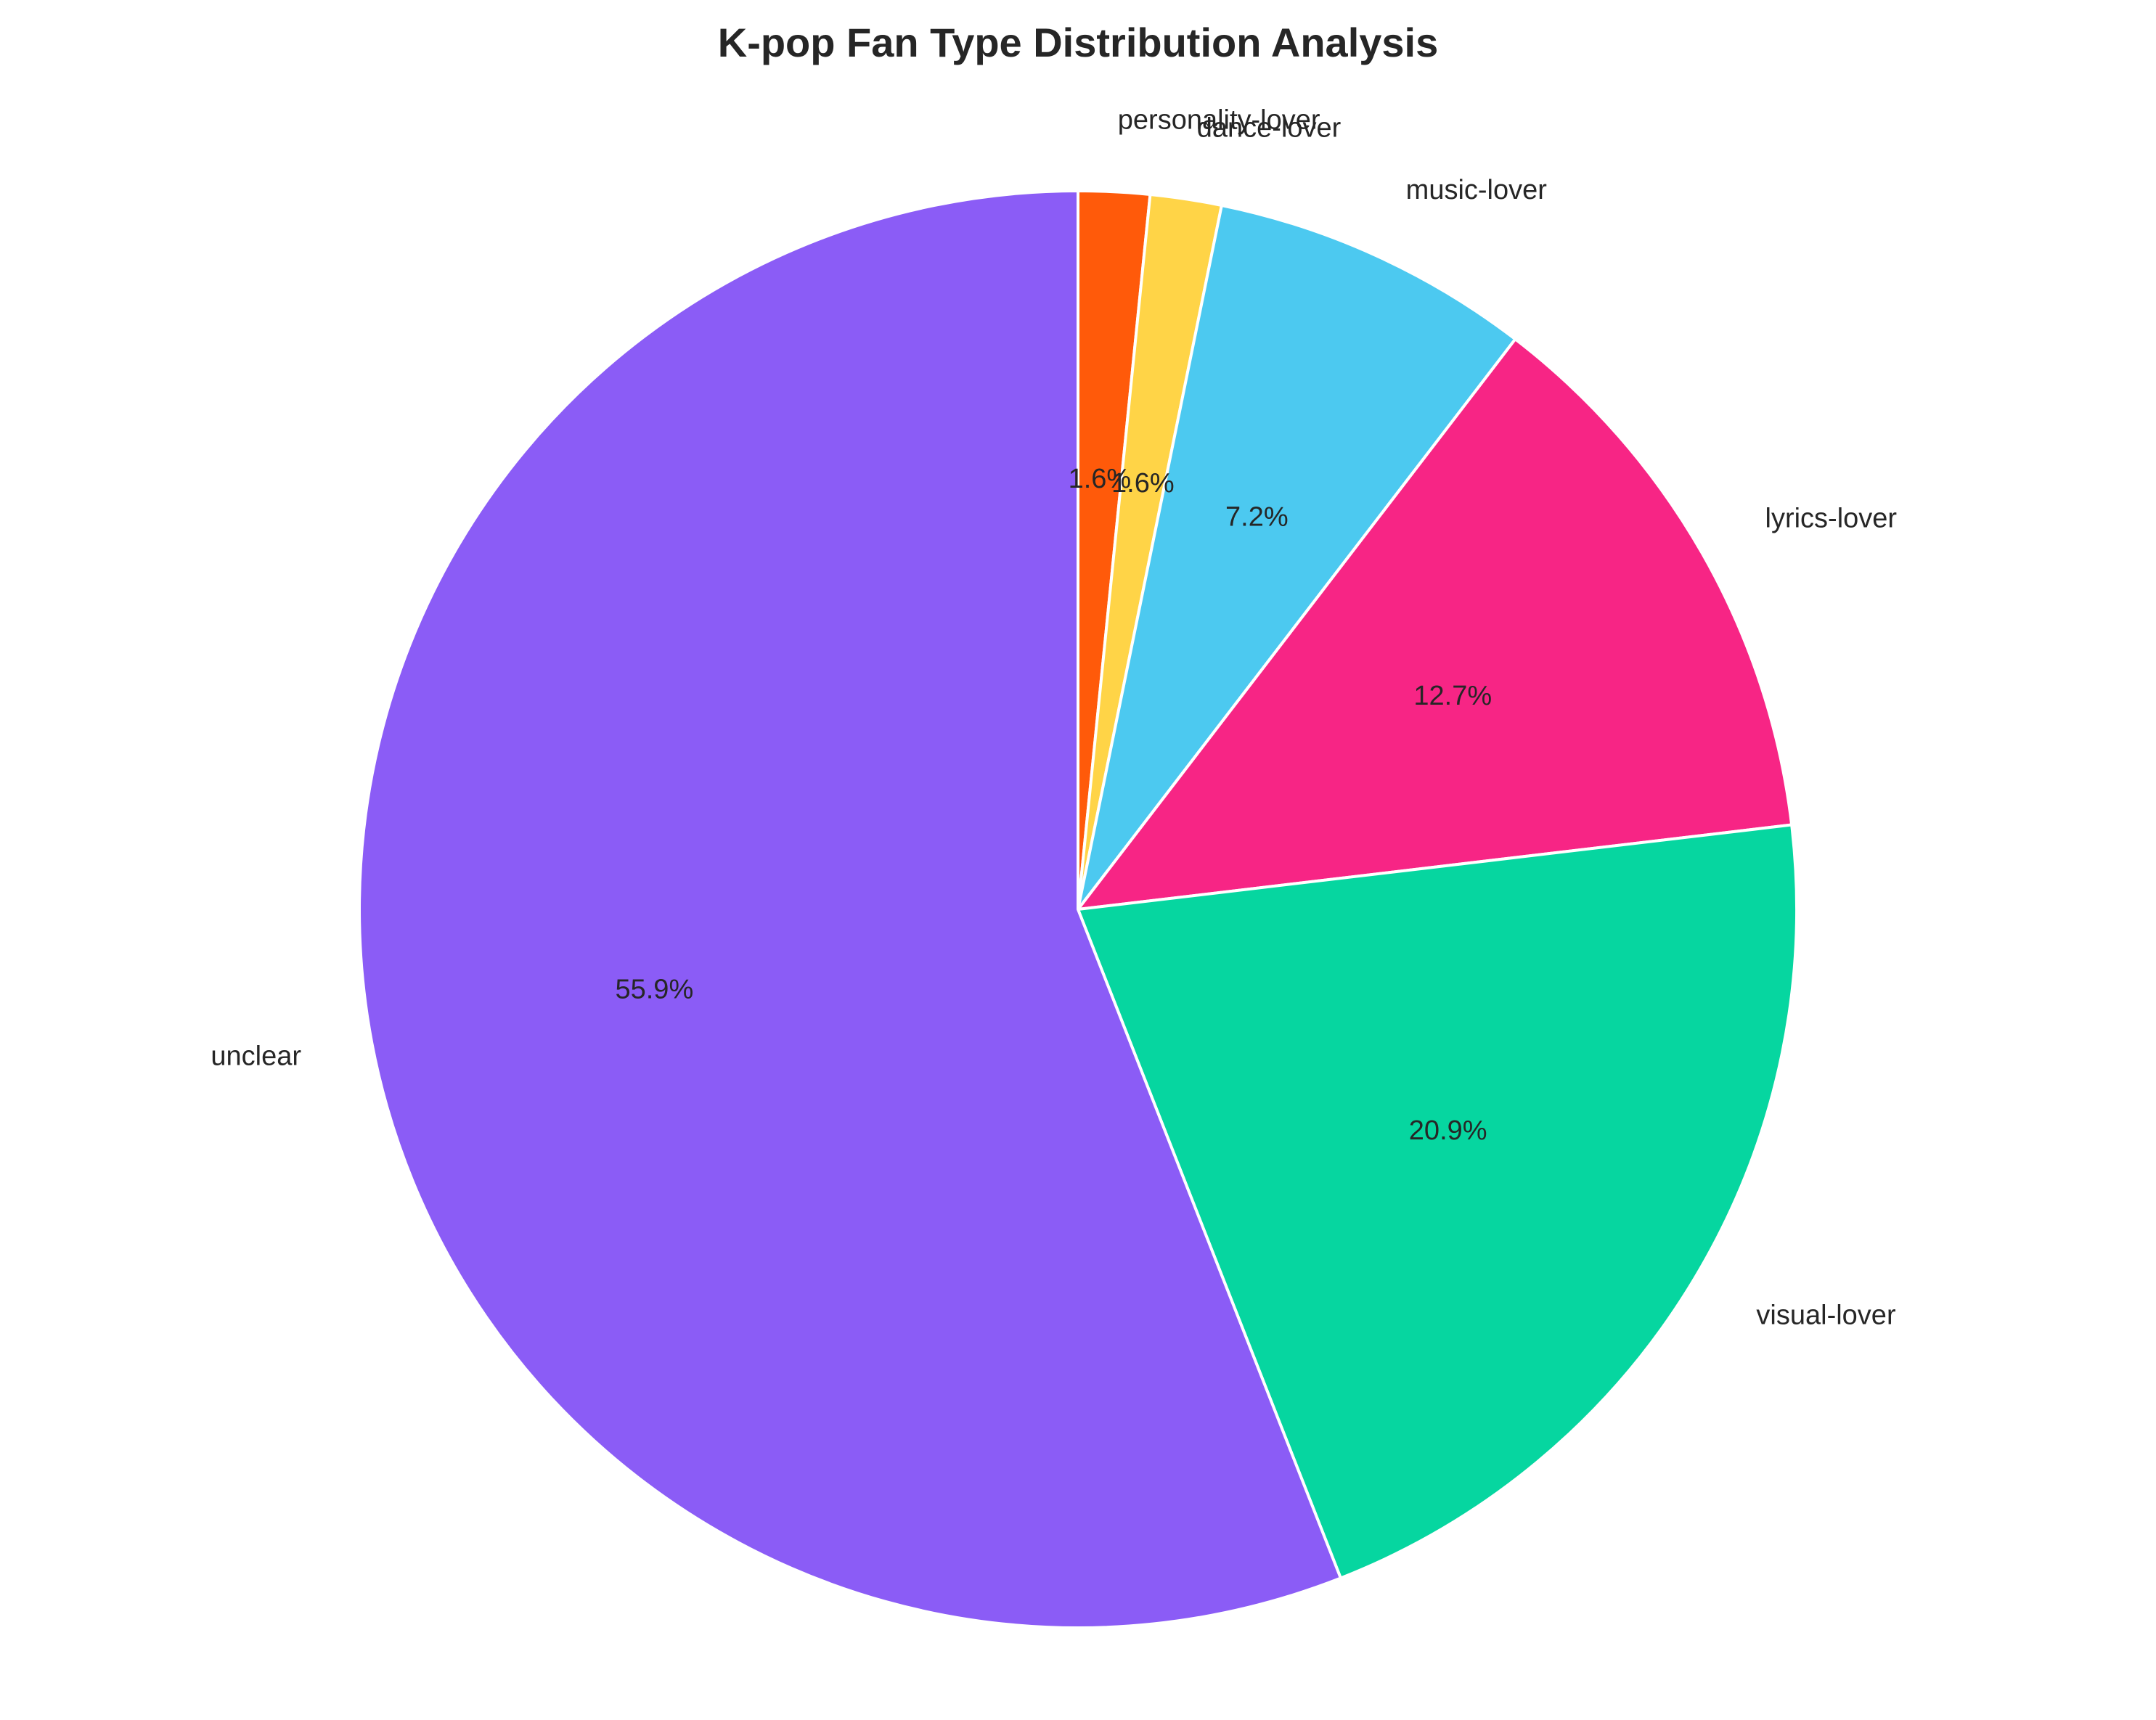 The image size is (2156, 1720). I want to click on pct-label-unclear: 55.9%, so click(654, 989).